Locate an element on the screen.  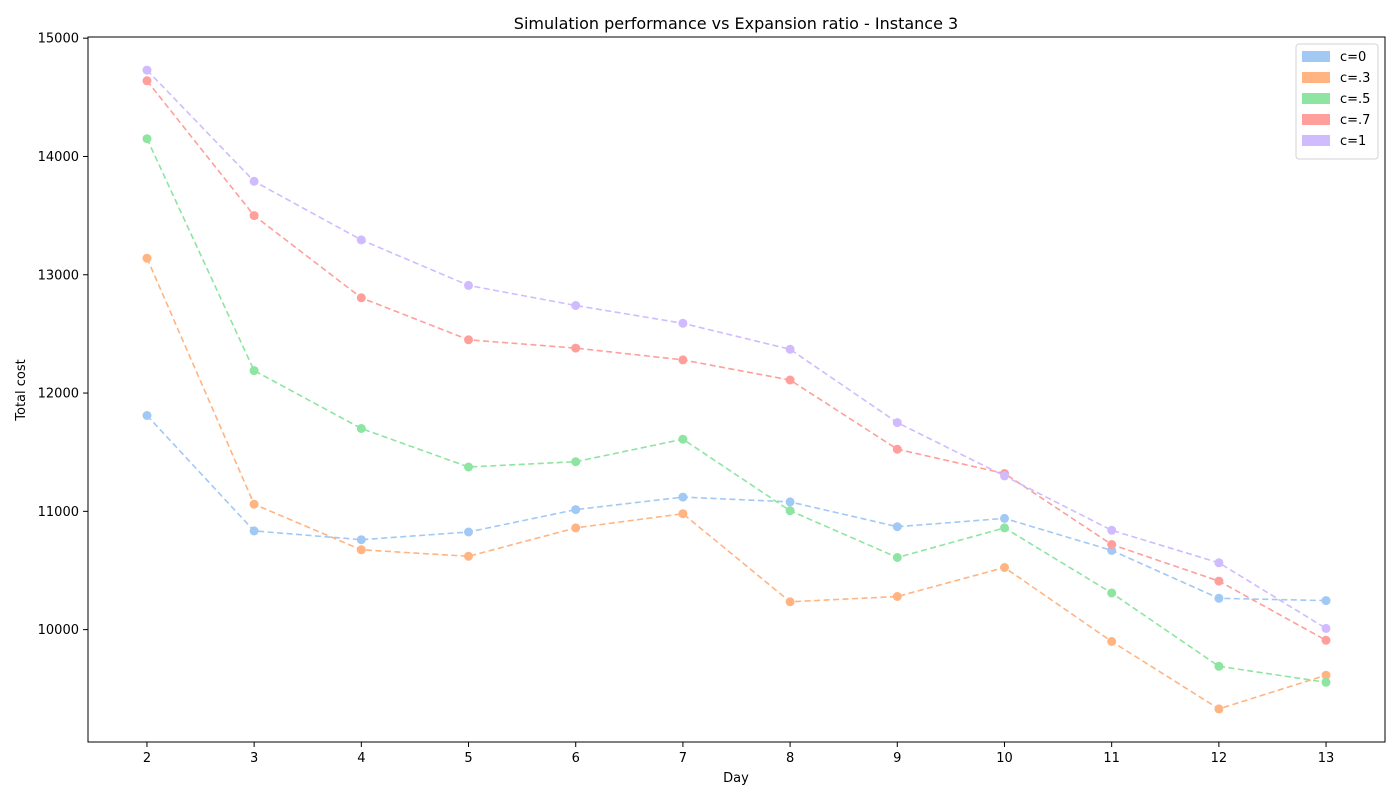
y-tick-label: 10000 is located at coordinates (58, 630).